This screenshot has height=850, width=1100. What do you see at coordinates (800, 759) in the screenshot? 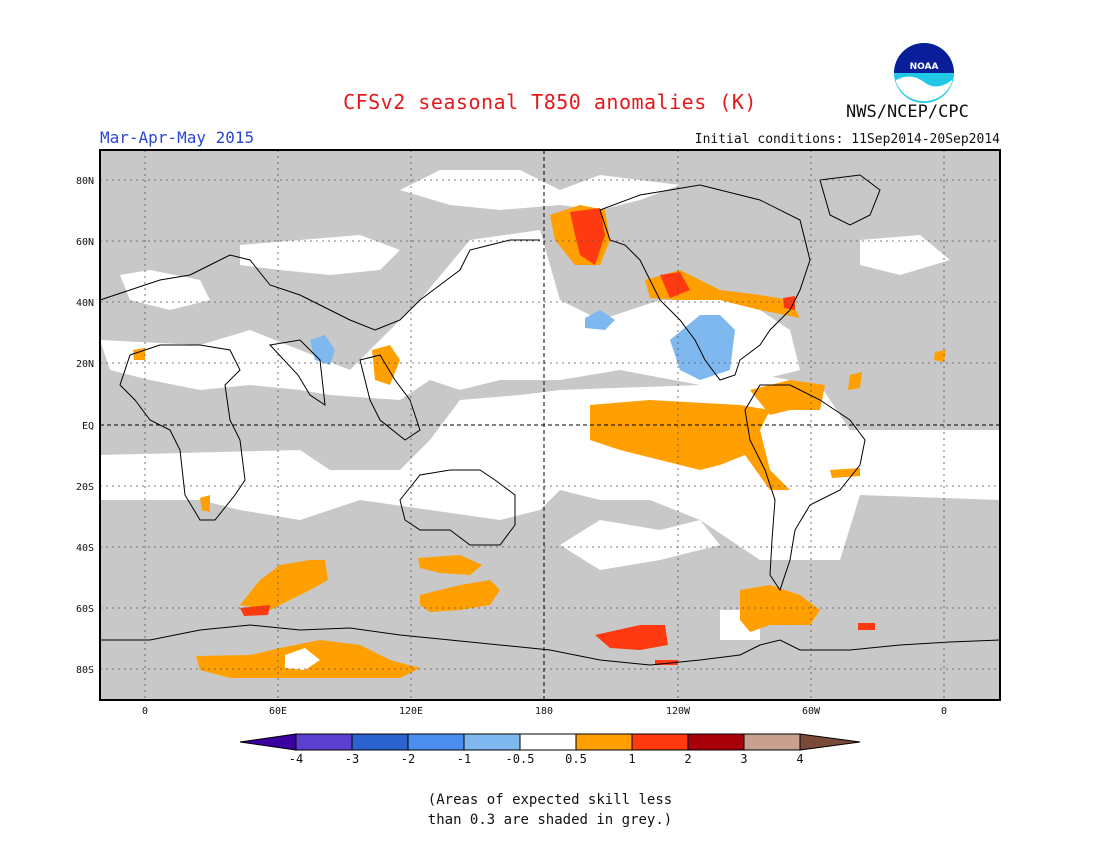
I see `colorbar-label: 4` at bounding box center [800, 759].